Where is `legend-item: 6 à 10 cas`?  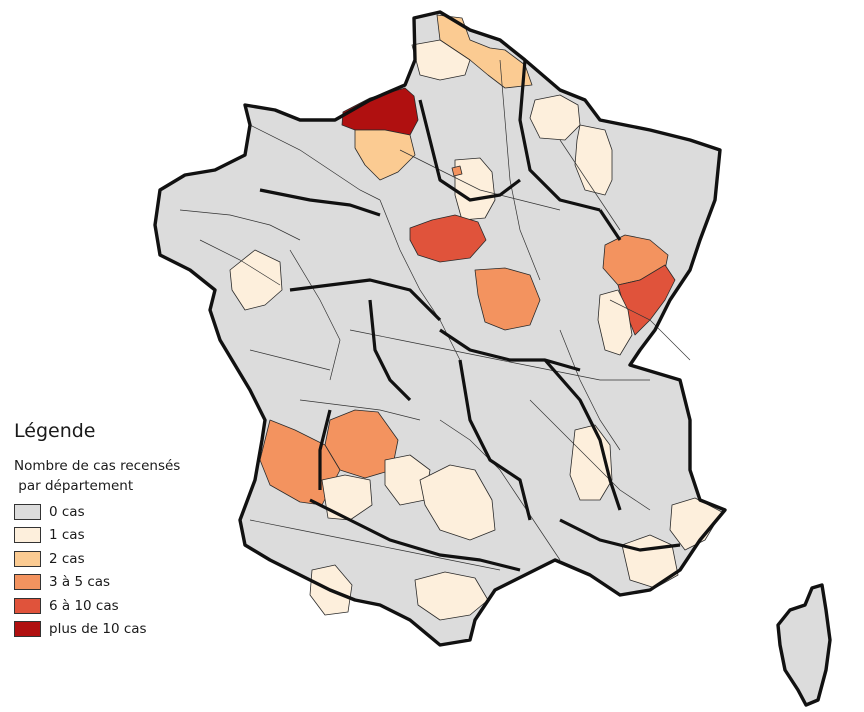 legend-item: 6 à 10 cas is located at coordinates (97, 606).